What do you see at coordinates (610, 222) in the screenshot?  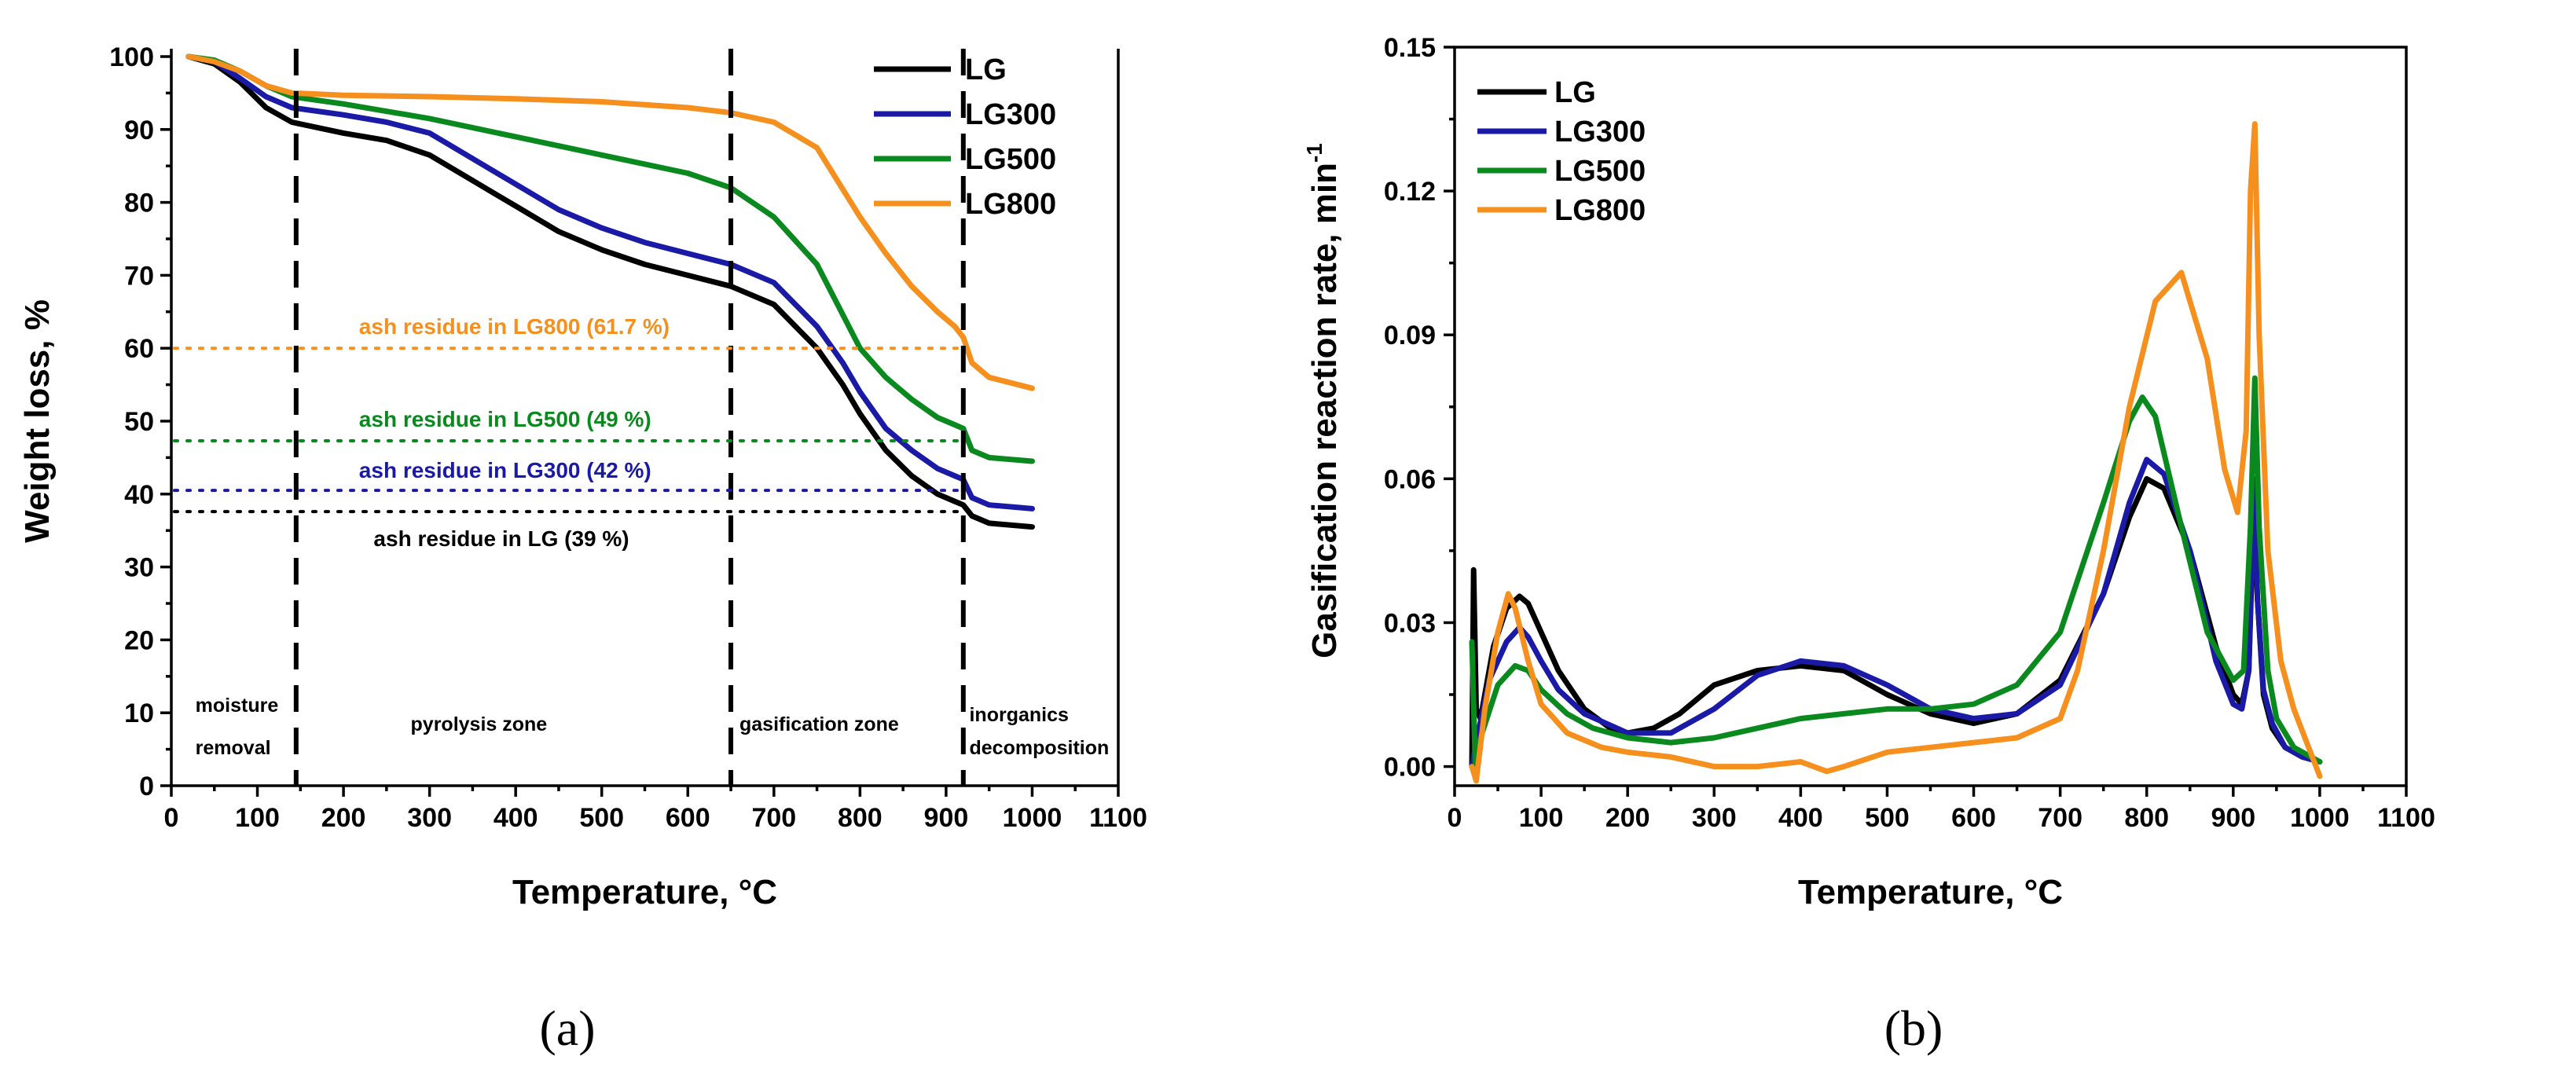 I see `series-line-lg800` at bounding box center [610, 222].